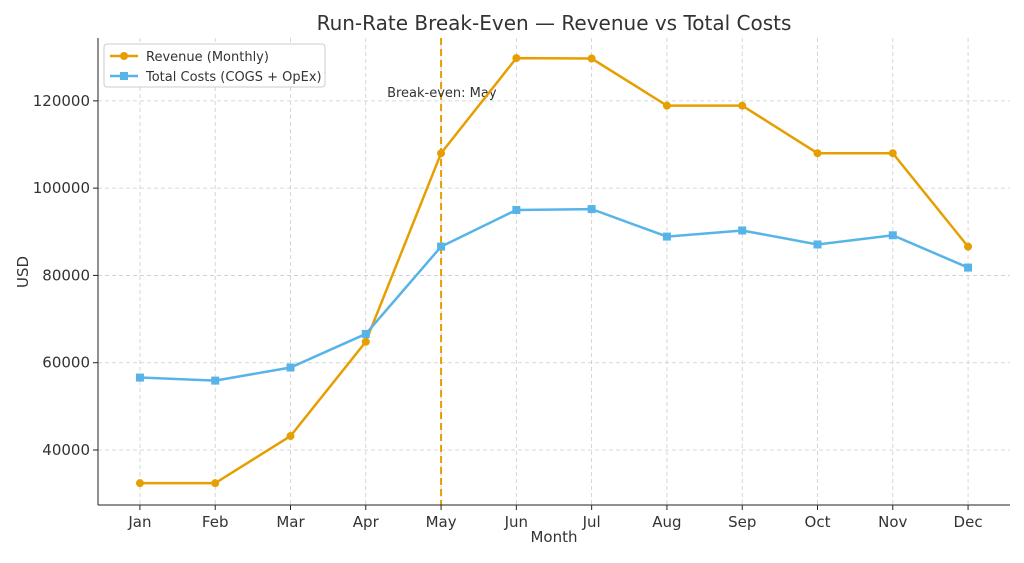 Image resolution: width=1024 pixels, height=563 pixels. I want to click on y-tick-label: 60000, so click(66, 363).